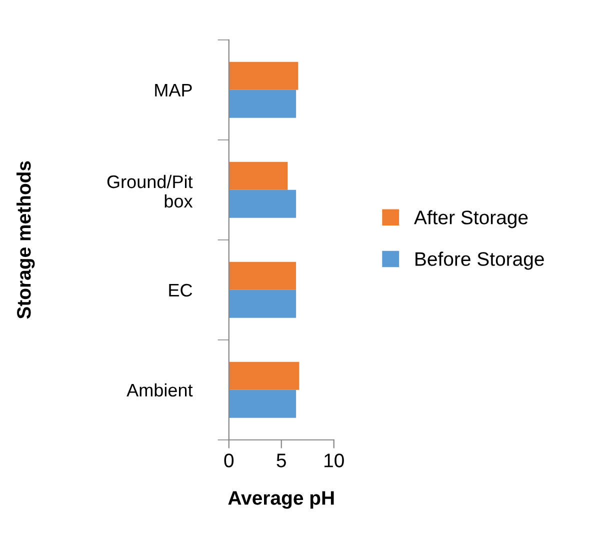  Describe the element at coordinates (480, 261) in the screenshot. I see `legend-label: Before Storage` at that location.